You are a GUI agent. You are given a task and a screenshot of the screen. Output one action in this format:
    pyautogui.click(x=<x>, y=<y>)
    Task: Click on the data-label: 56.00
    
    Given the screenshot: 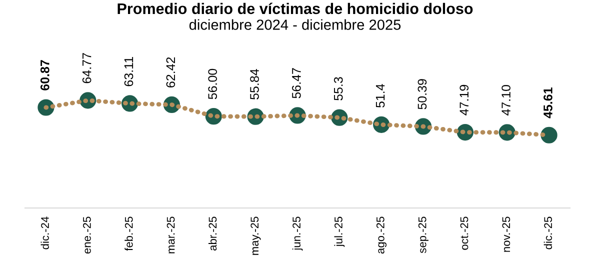 What is the action you would take?
    pyautogui.click(x=213, y=84)
    